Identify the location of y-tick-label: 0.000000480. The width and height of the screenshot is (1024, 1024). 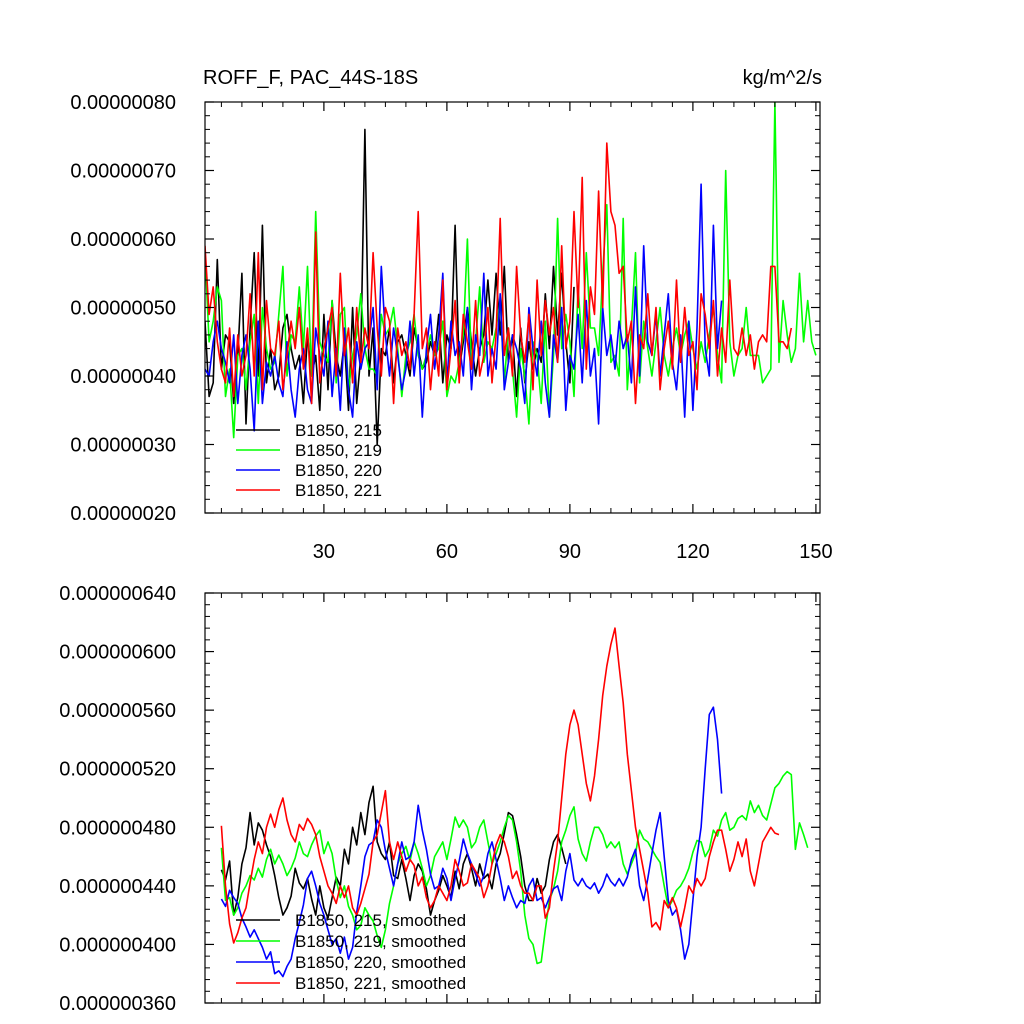
(117, 828).